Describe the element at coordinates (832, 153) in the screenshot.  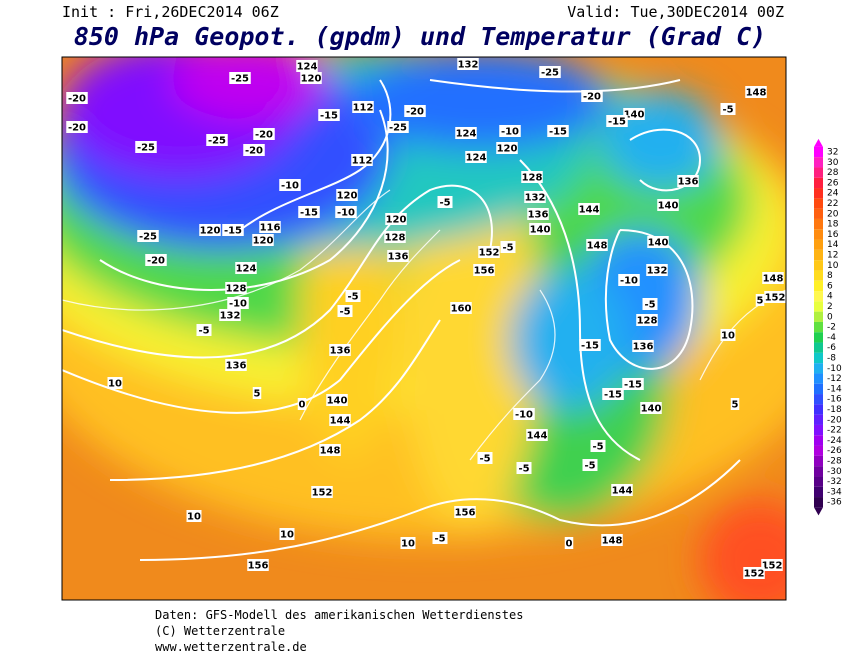
I see `colorbar-label: 32` at that location.